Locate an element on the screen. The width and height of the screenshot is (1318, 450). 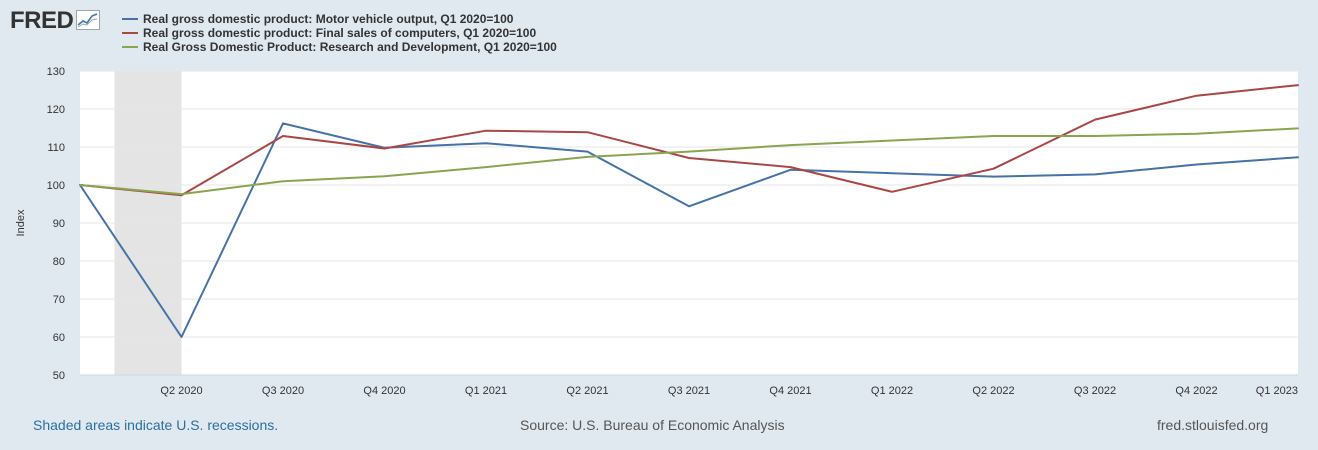
x-tick-label: Q1 2021 is located at coordinates (486, 391).